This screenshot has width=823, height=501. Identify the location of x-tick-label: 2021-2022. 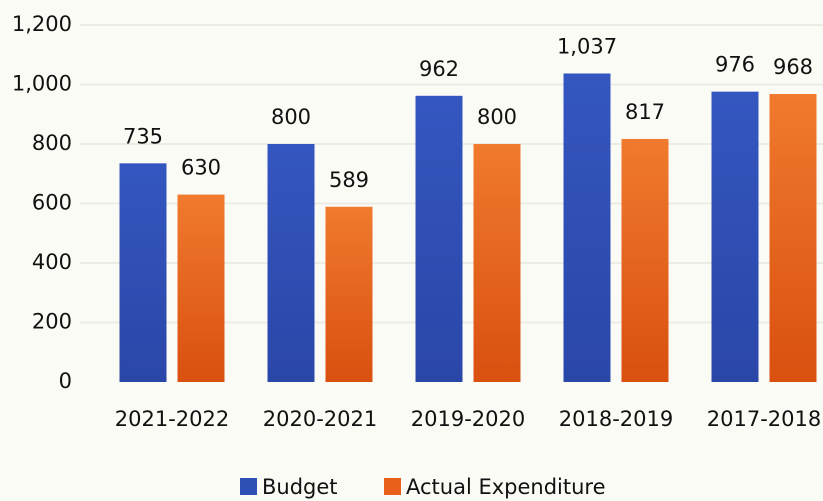
(172, 419).